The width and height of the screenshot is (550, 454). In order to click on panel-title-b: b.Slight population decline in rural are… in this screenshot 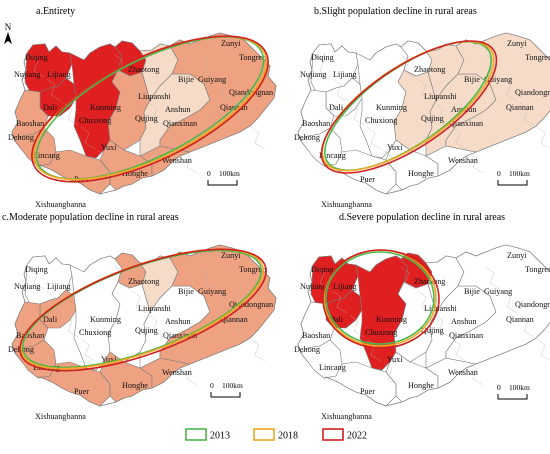, I will do `click(395, 11)`.